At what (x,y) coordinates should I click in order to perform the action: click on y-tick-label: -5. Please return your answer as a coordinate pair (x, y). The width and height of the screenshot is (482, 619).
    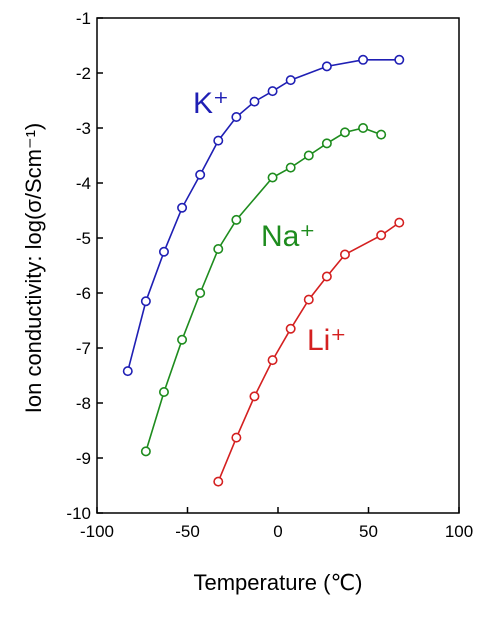
    Looking at the image, I should click on (83, 238).